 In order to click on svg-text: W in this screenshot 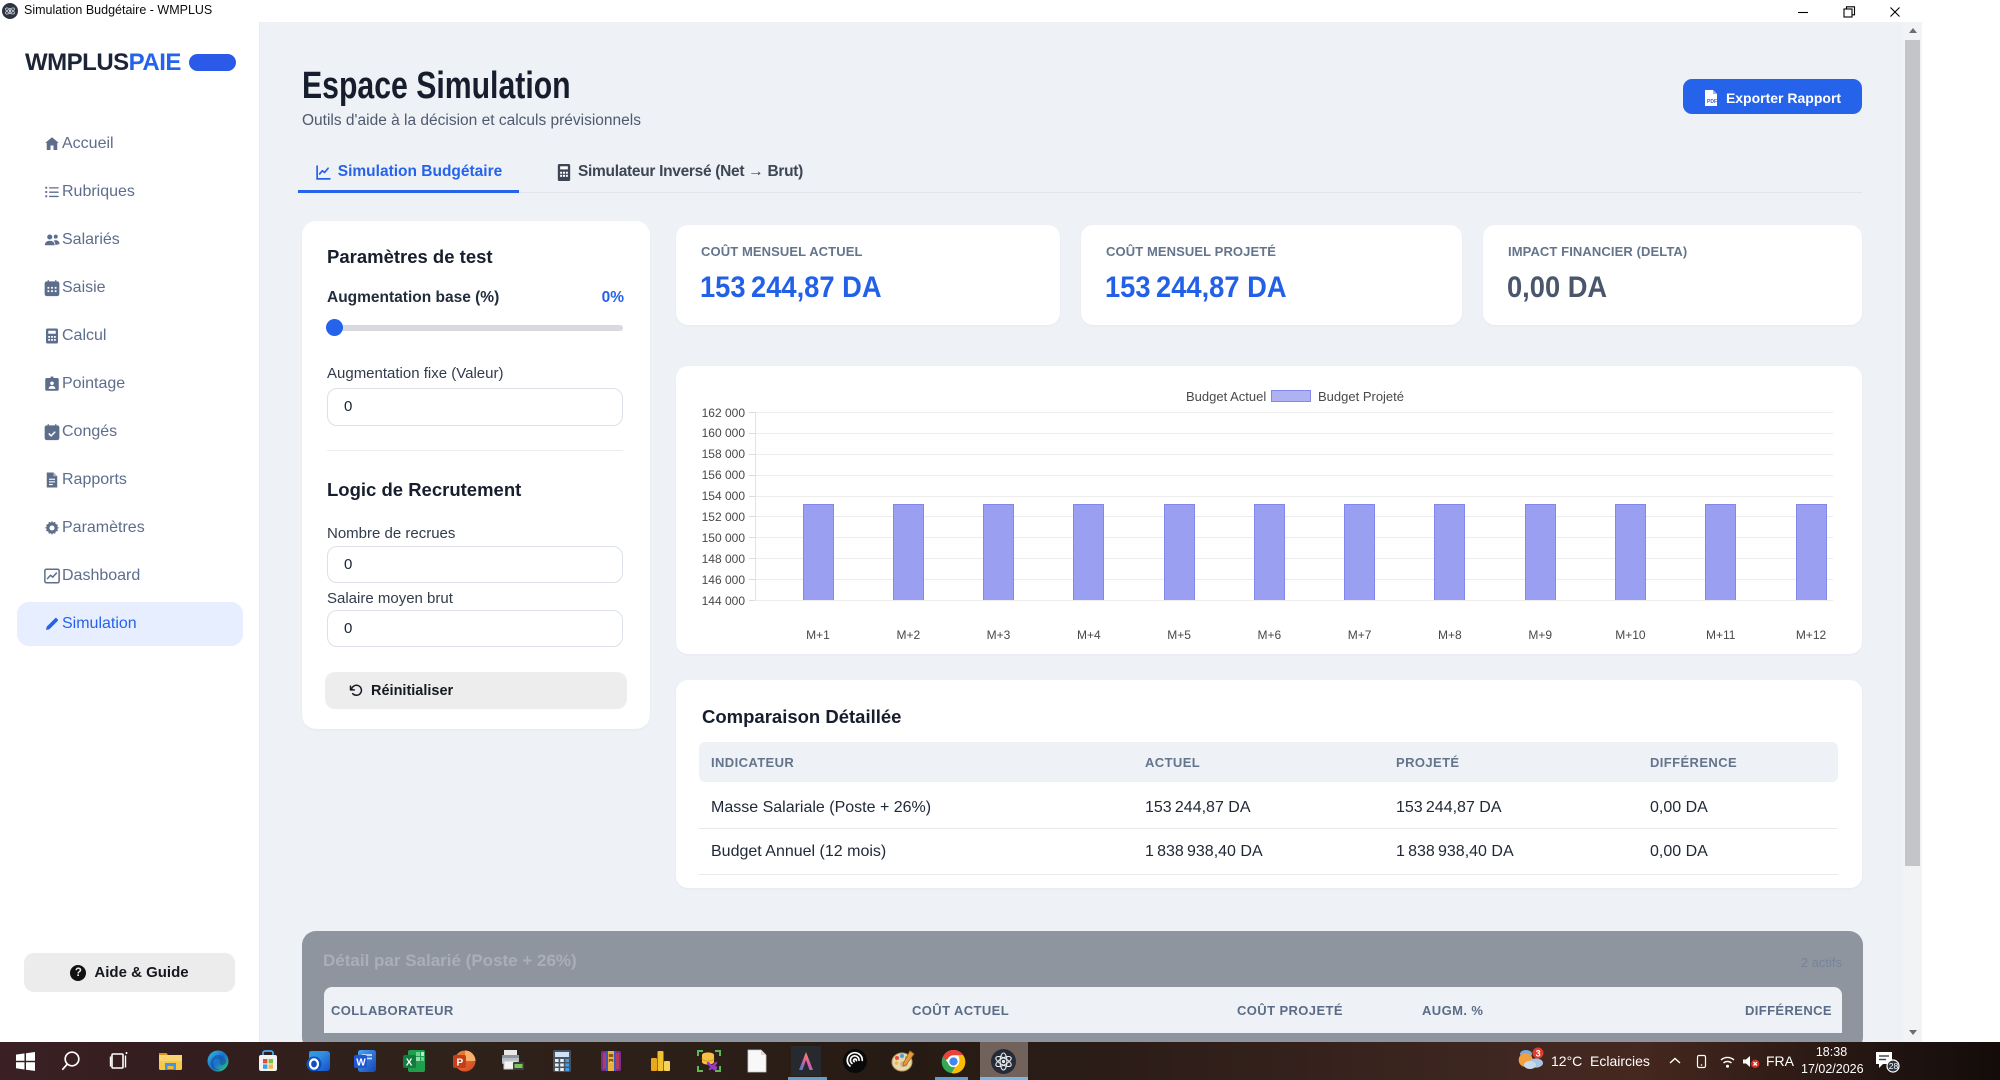, I will do `click(361, 1063)`.